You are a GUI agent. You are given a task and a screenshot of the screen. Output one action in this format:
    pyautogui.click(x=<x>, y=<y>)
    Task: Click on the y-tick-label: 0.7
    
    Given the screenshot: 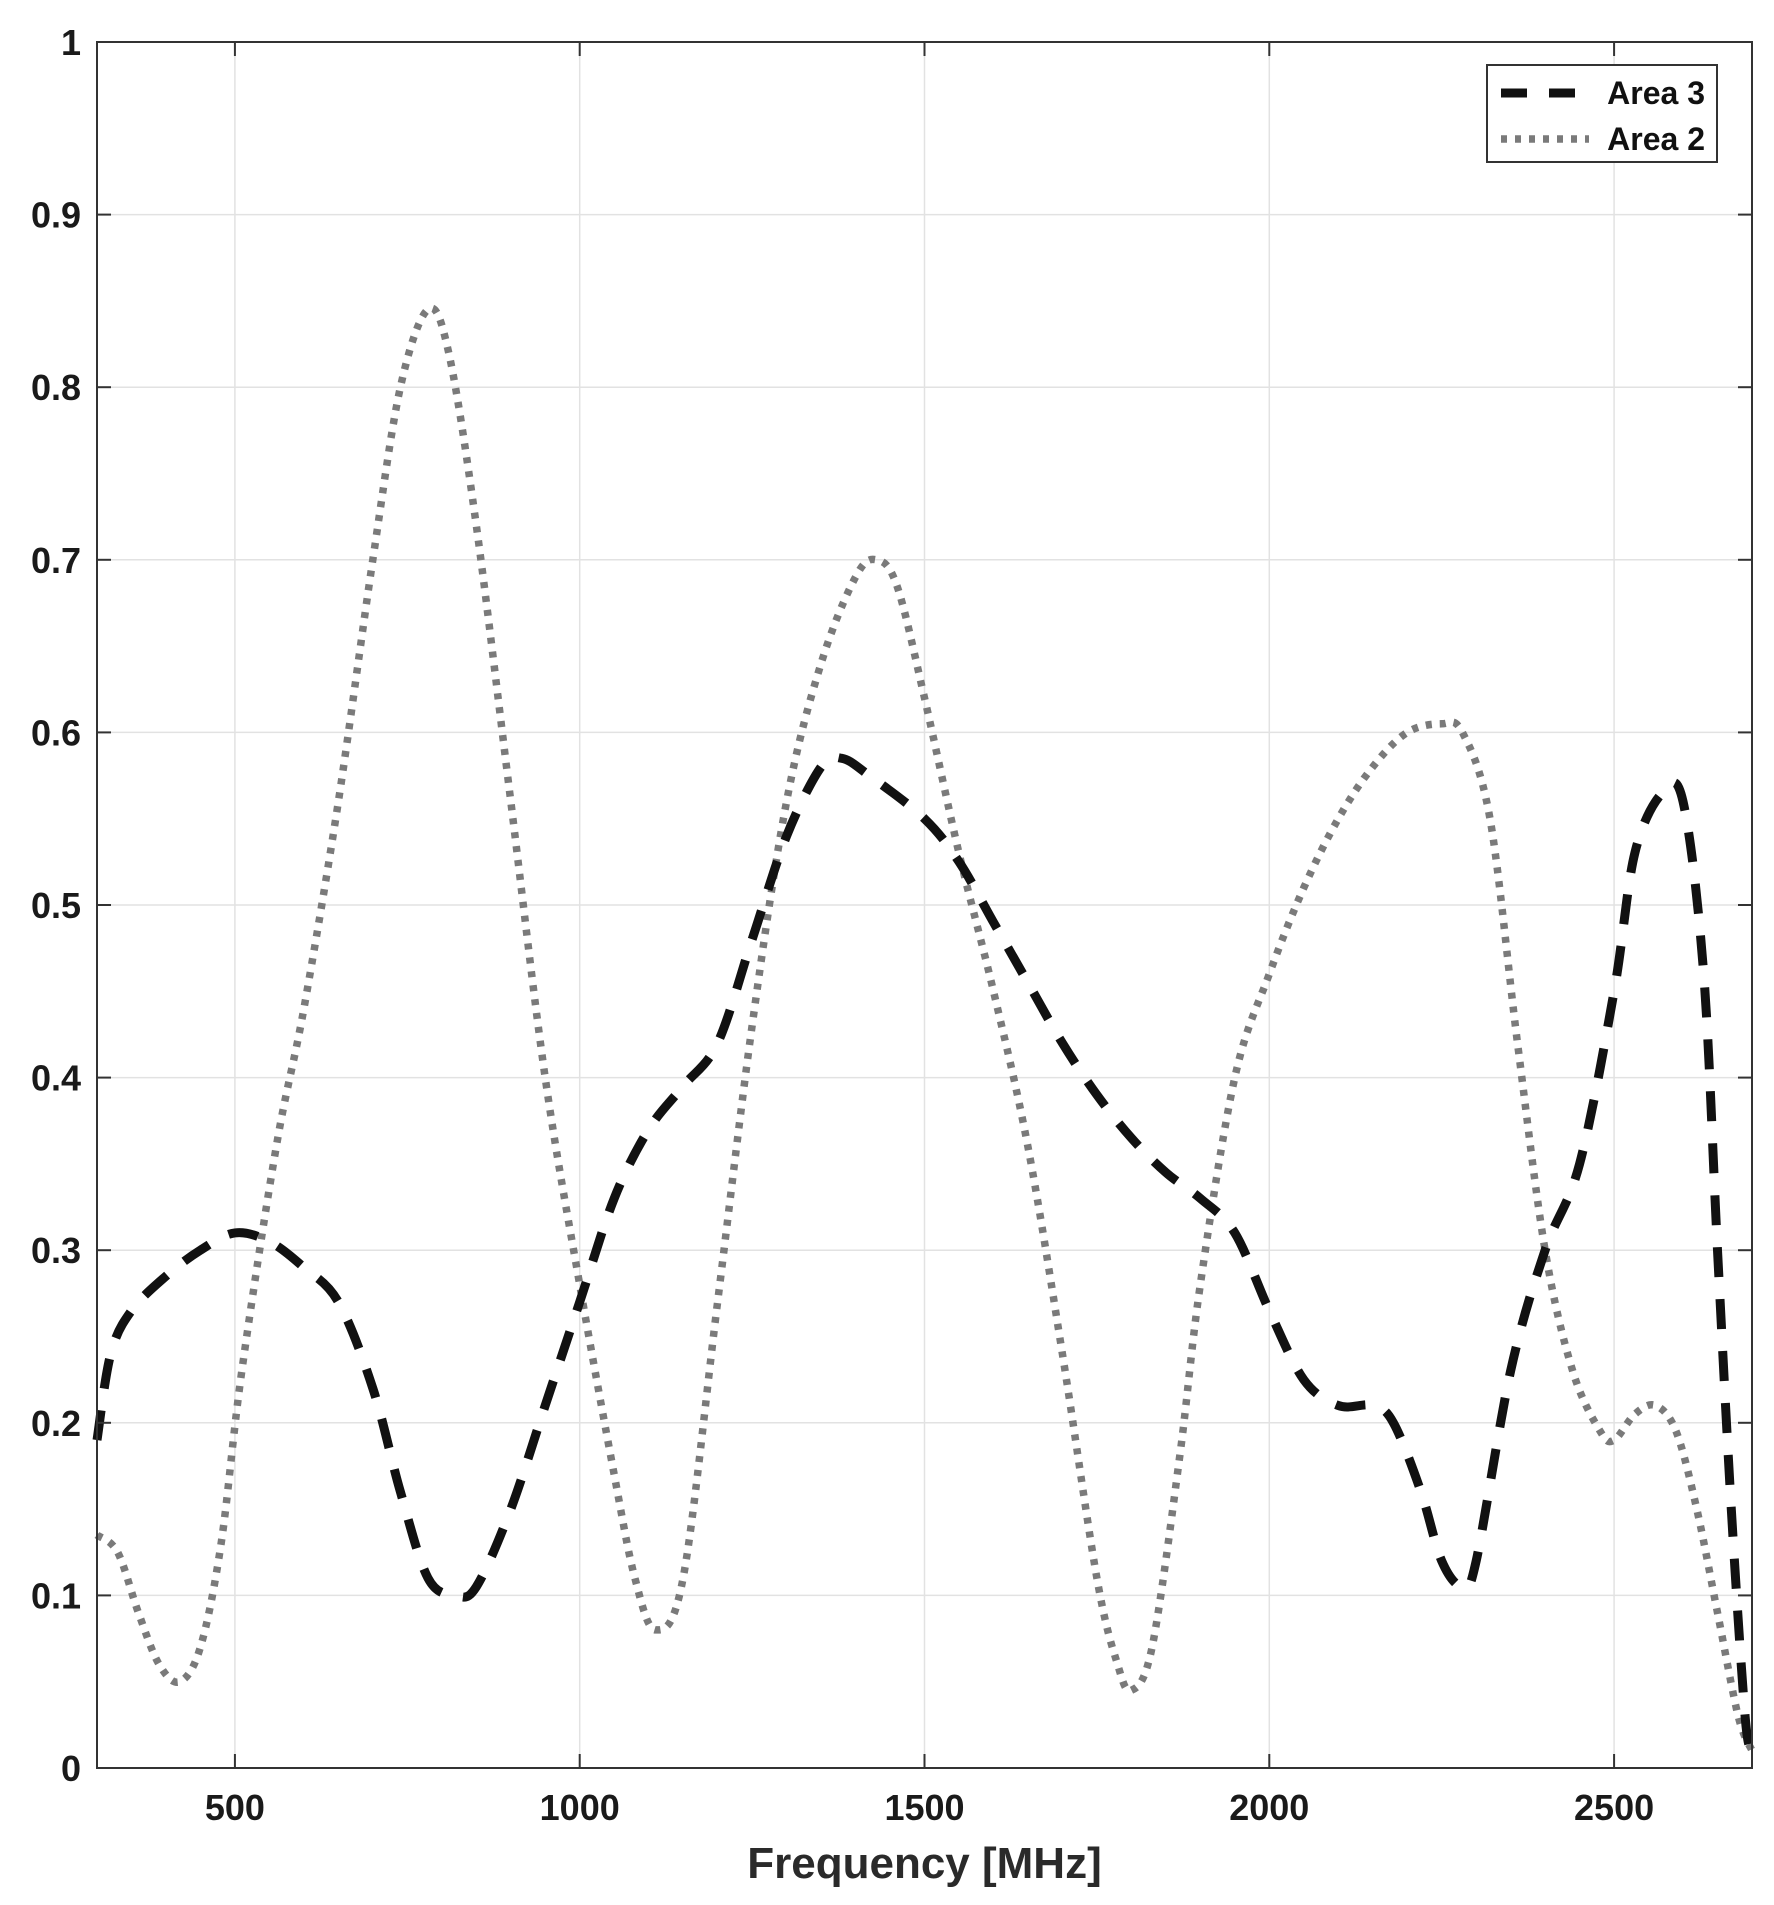 What is the action you would take?
    pyautogui.click(x=56, y=560)
    